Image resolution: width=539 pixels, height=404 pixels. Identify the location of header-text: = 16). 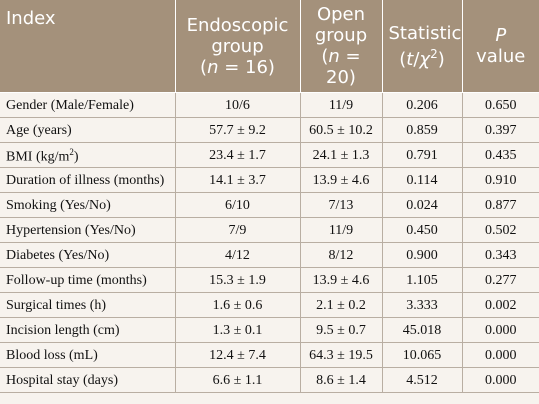
(246, 67).